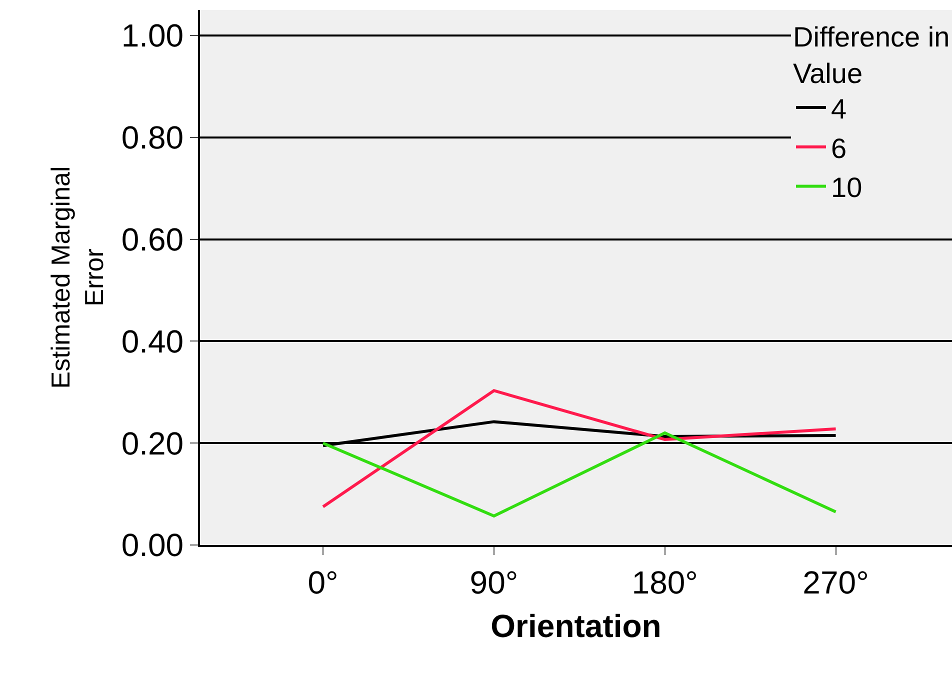 Image resolution: width=952 pixels, height=675 pixels. I want to click on legend-label: 4, so click(839, 108).